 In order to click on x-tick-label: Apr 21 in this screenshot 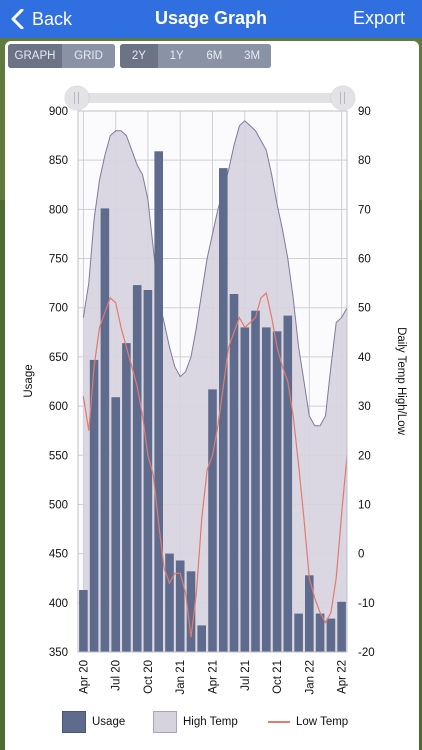, I will do `click(214, 677)`.